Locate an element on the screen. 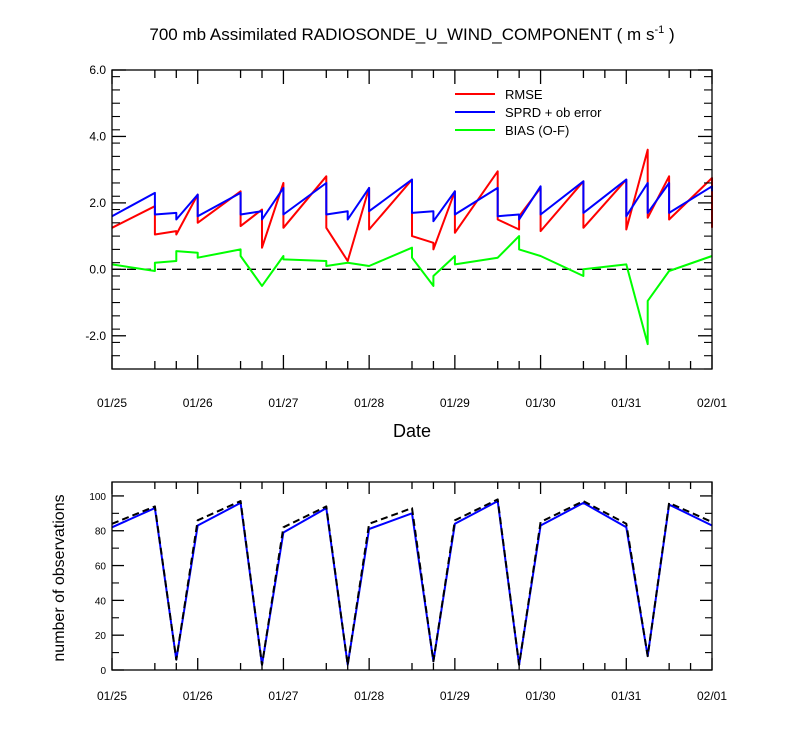 This screenshot has height=750, width=800. y-tick-label: 100 is located at coordinates (97, 497).